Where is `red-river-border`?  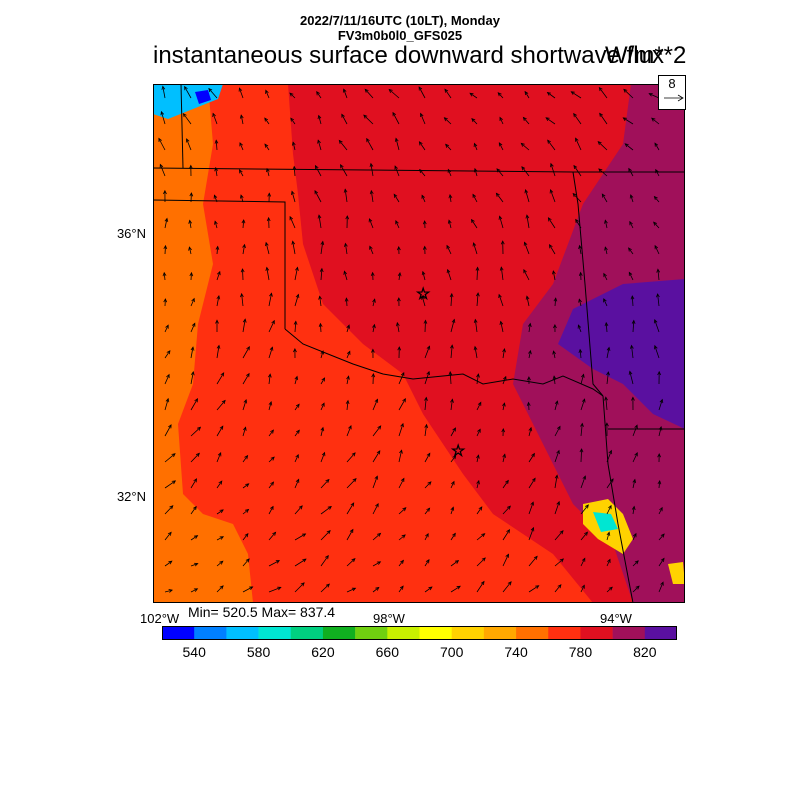 red-river-border is located at coordinates (444, 362).